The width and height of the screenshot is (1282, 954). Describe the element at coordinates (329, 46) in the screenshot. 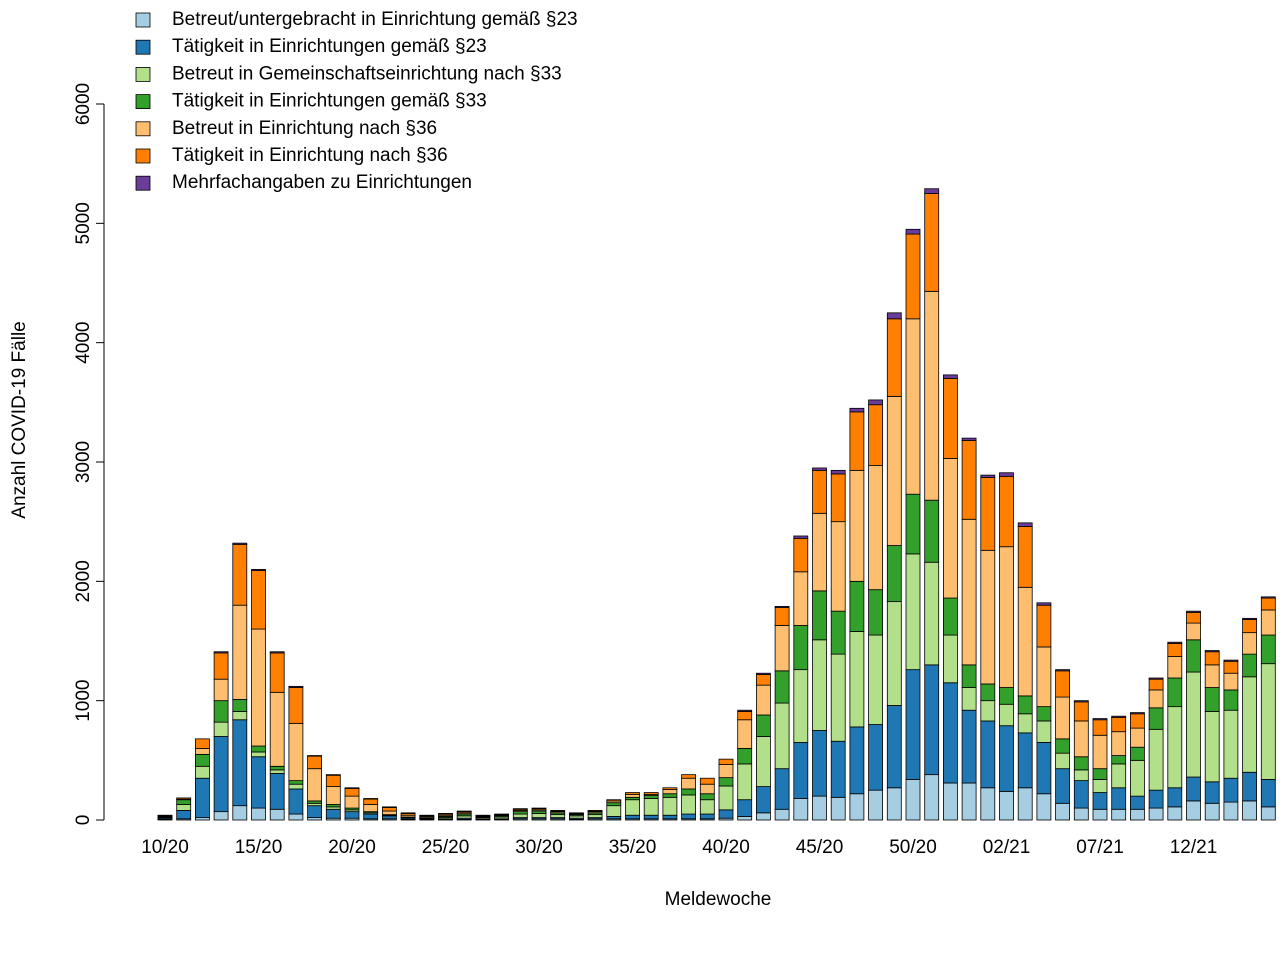

I see `legend-label: Tätigkeit in Einrichtungen gemäß §23` at that location.